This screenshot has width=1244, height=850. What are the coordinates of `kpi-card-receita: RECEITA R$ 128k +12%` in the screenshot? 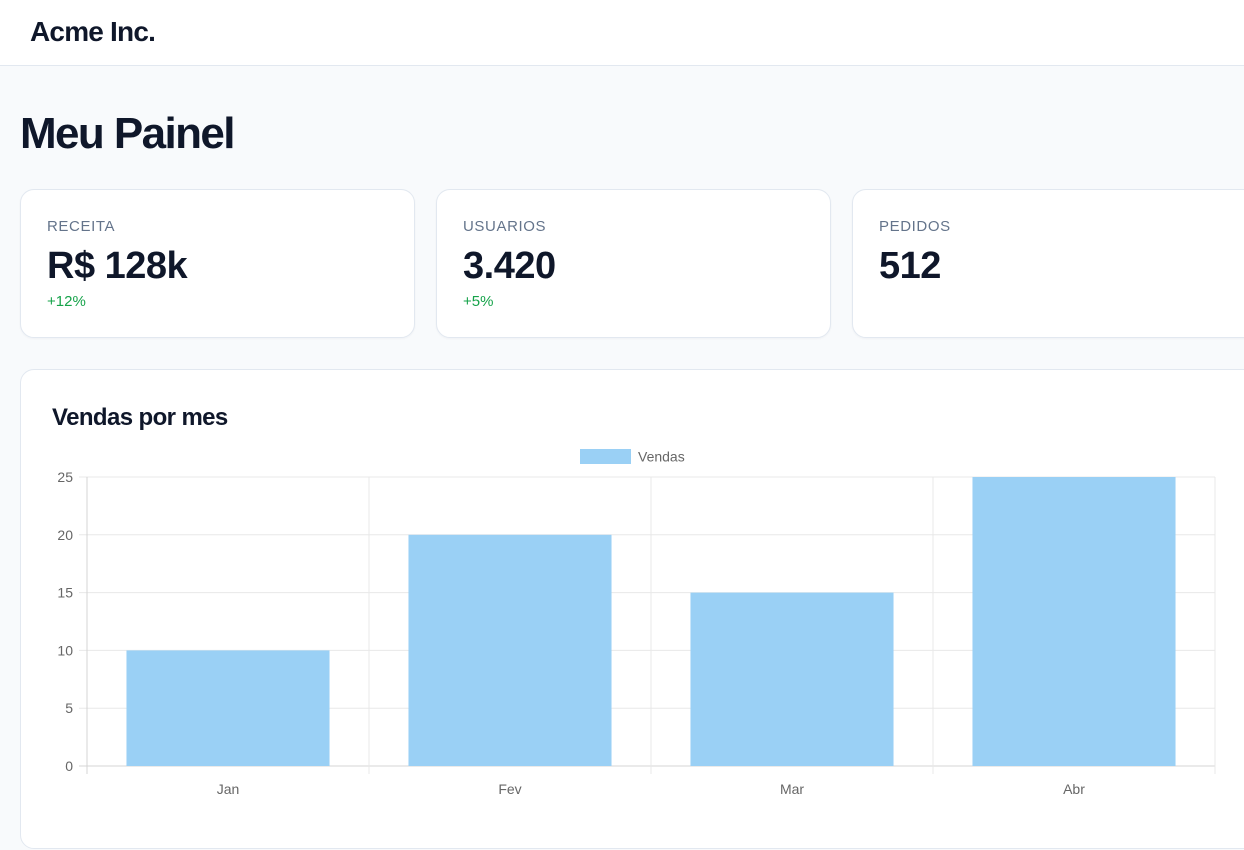 It's located at (217, 263).